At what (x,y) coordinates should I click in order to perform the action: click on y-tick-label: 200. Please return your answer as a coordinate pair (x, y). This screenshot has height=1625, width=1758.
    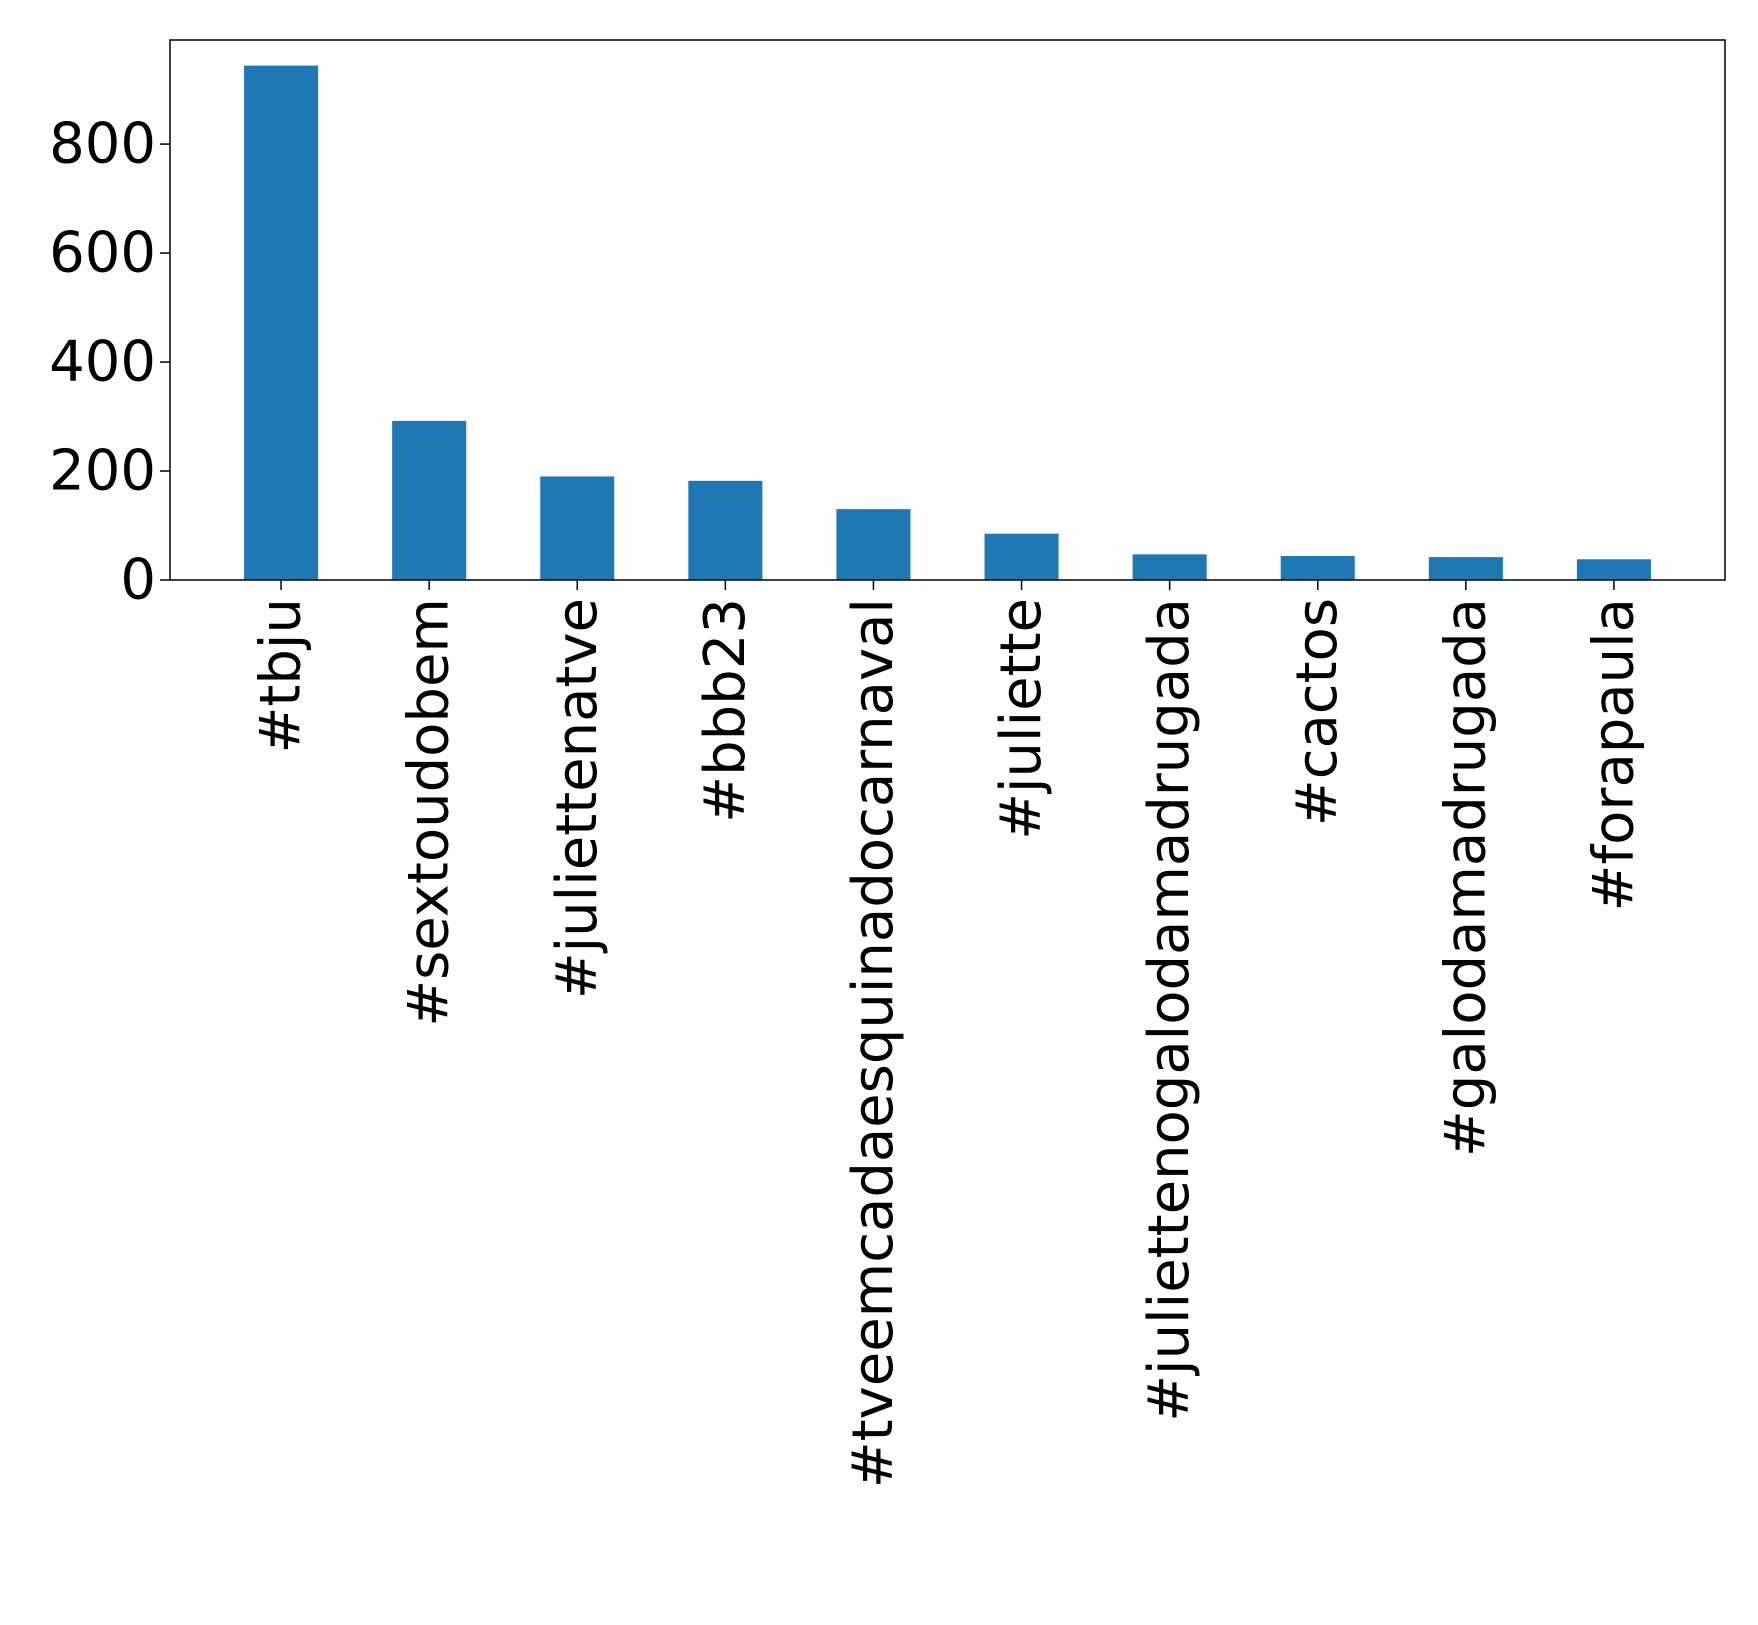
    Looking at the image, I should click on (102, 471).